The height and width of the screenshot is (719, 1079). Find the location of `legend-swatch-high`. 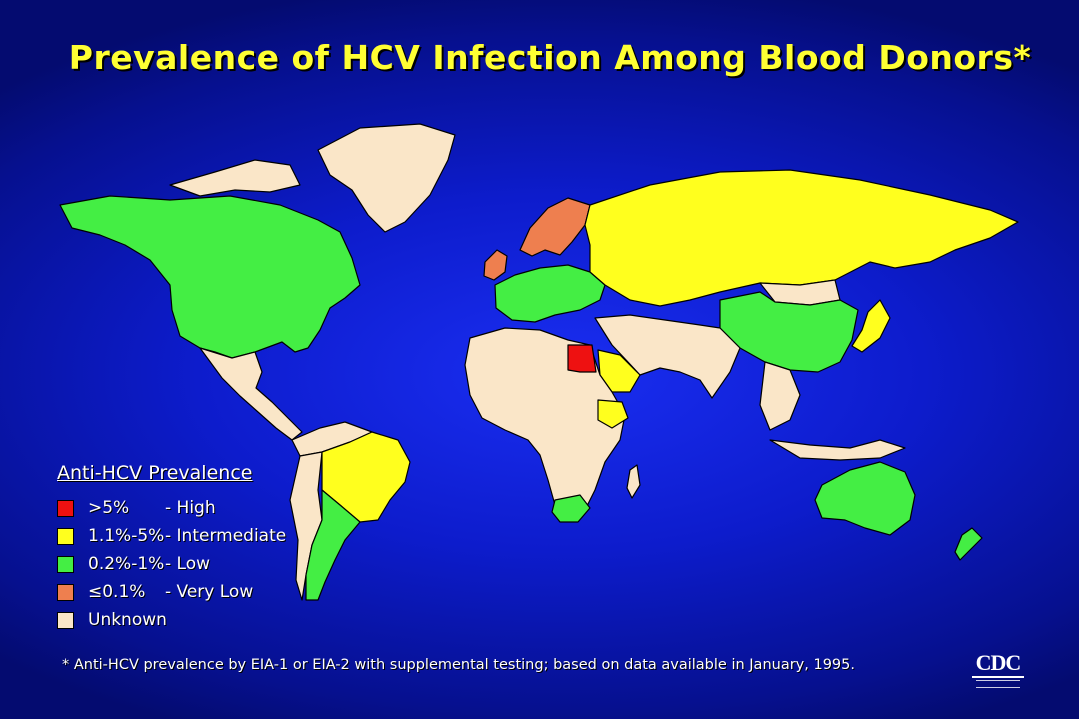

legend-swatch-high is located at coordinates (65, 508).